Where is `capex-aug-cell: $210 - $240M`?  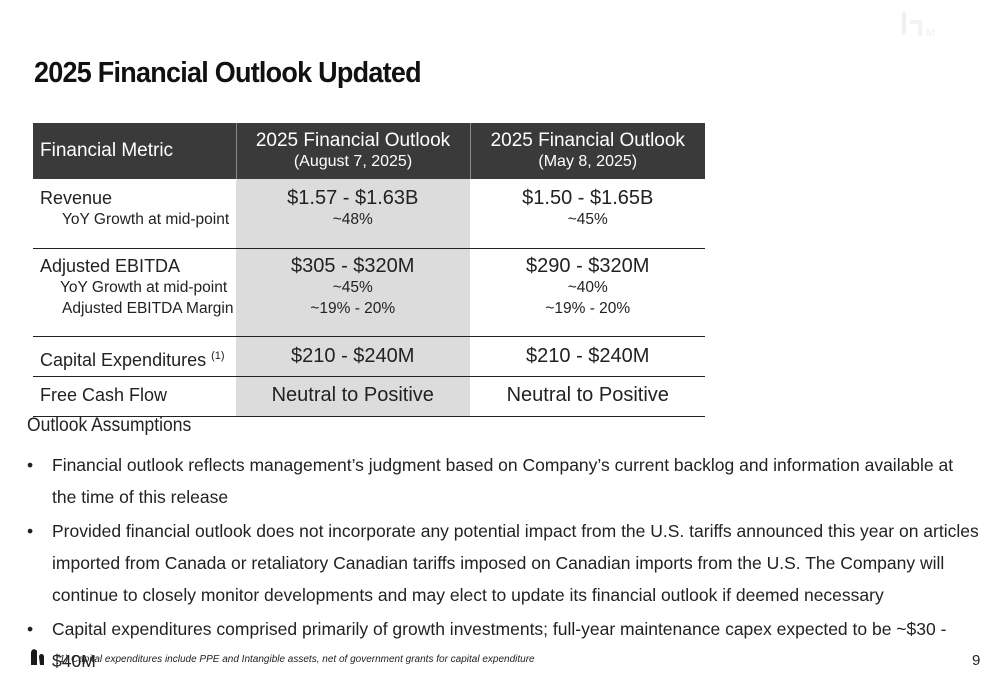
capex-aug-cell: $210 - $240M is located at coordinates (353, 356).